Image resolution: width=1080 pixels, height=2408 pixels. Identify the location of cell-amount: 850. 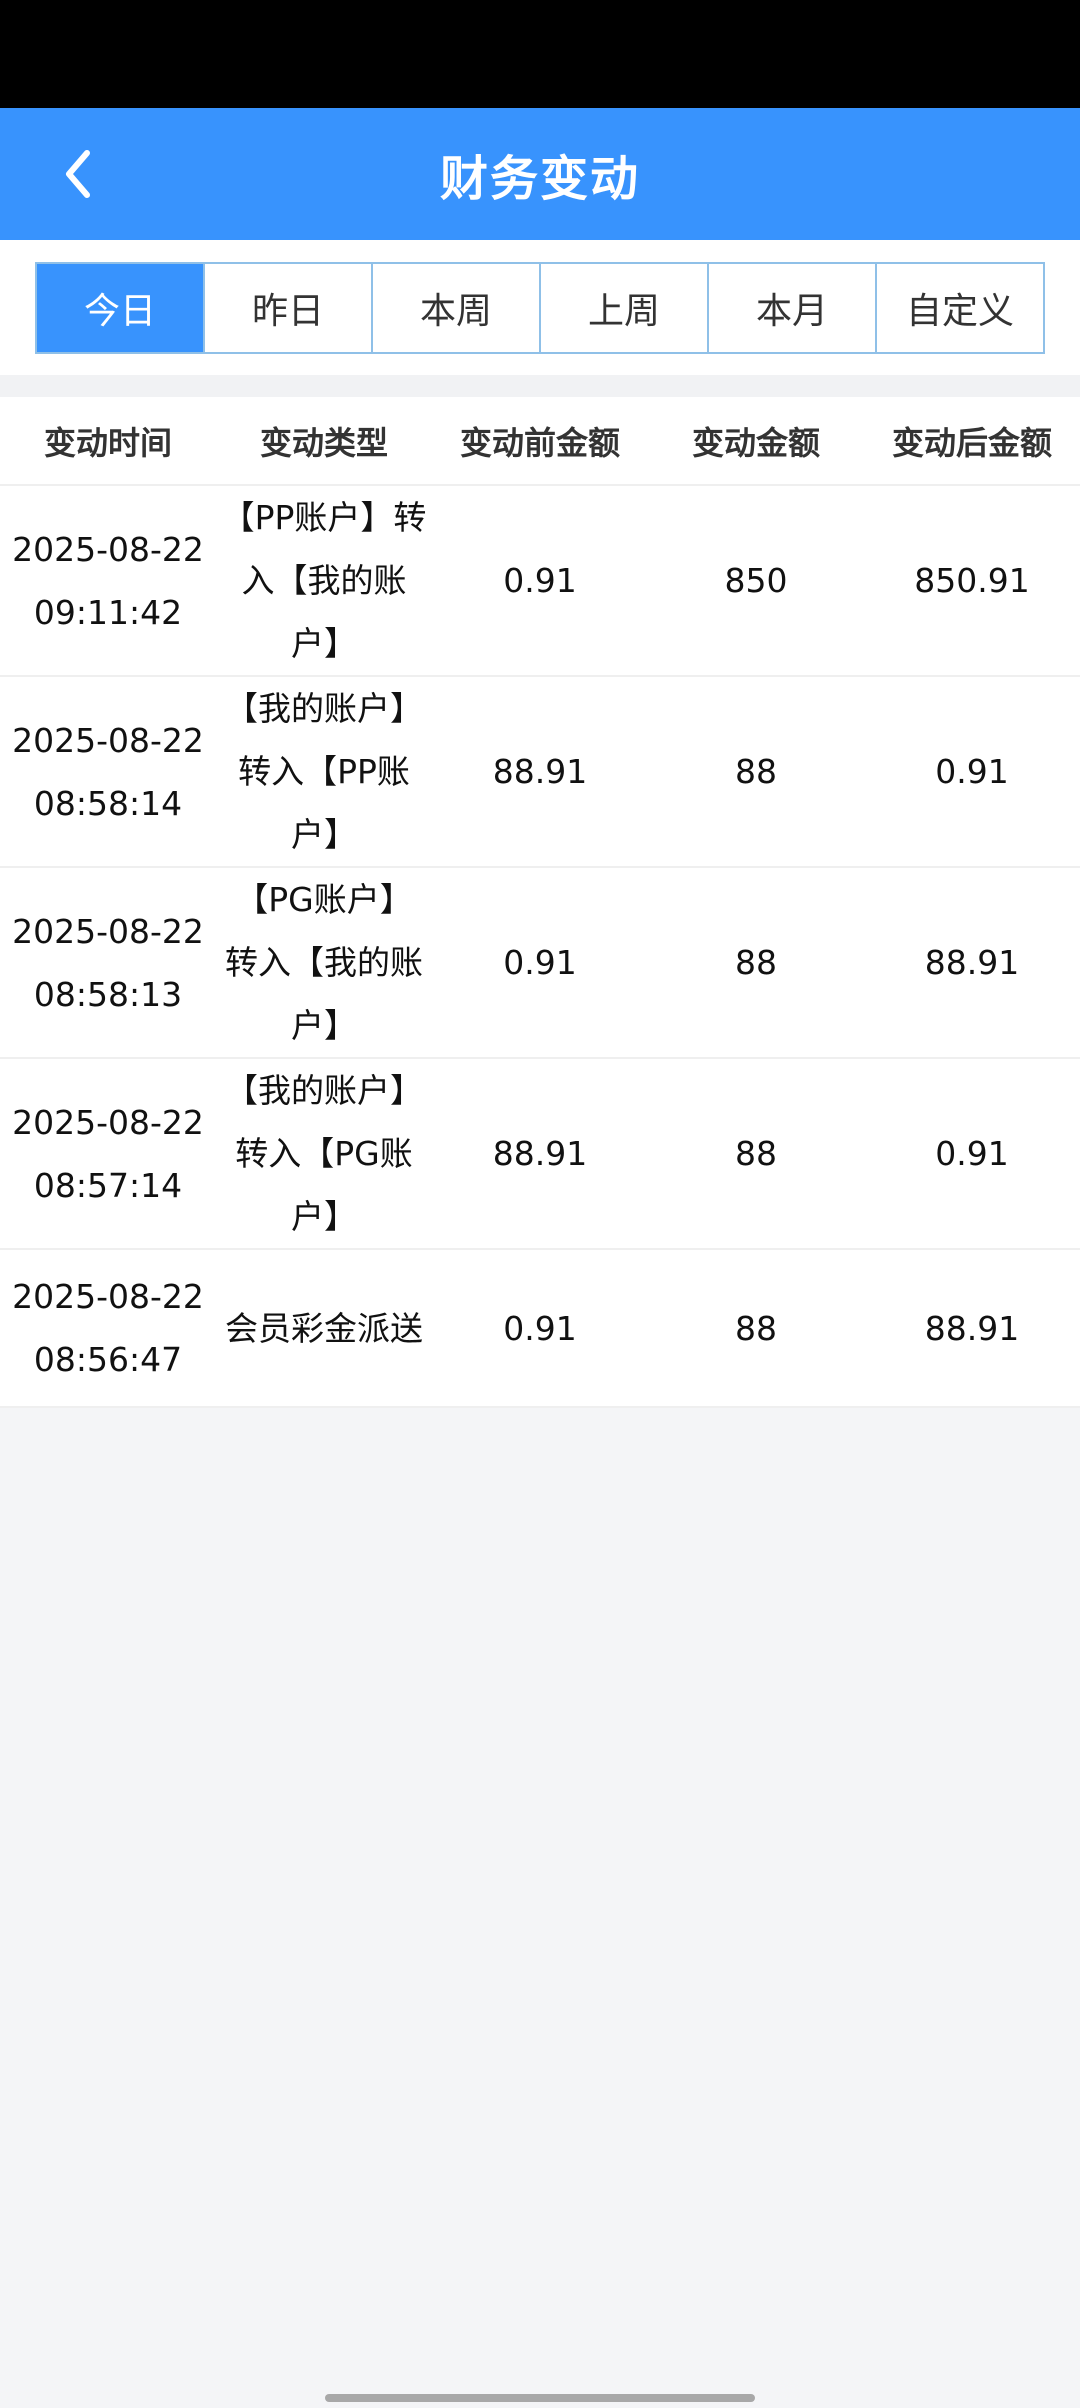
(756, 581).